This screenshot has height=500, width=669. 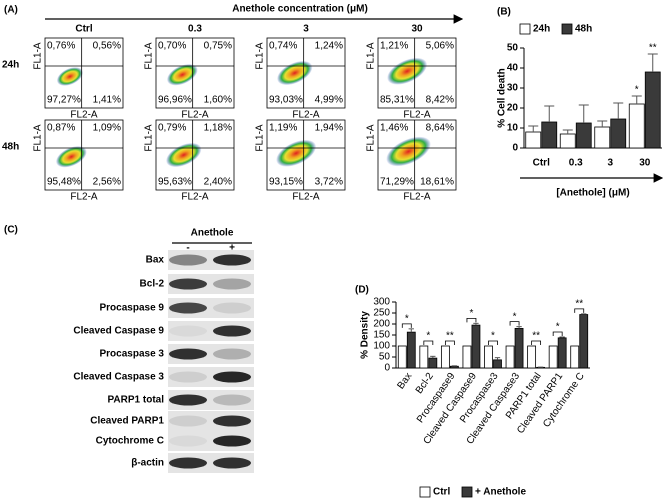 What do you see at coordinates (513, 88) in the screenshot?
I see `y-tick-label: 30` at bounding box center [513, 88].